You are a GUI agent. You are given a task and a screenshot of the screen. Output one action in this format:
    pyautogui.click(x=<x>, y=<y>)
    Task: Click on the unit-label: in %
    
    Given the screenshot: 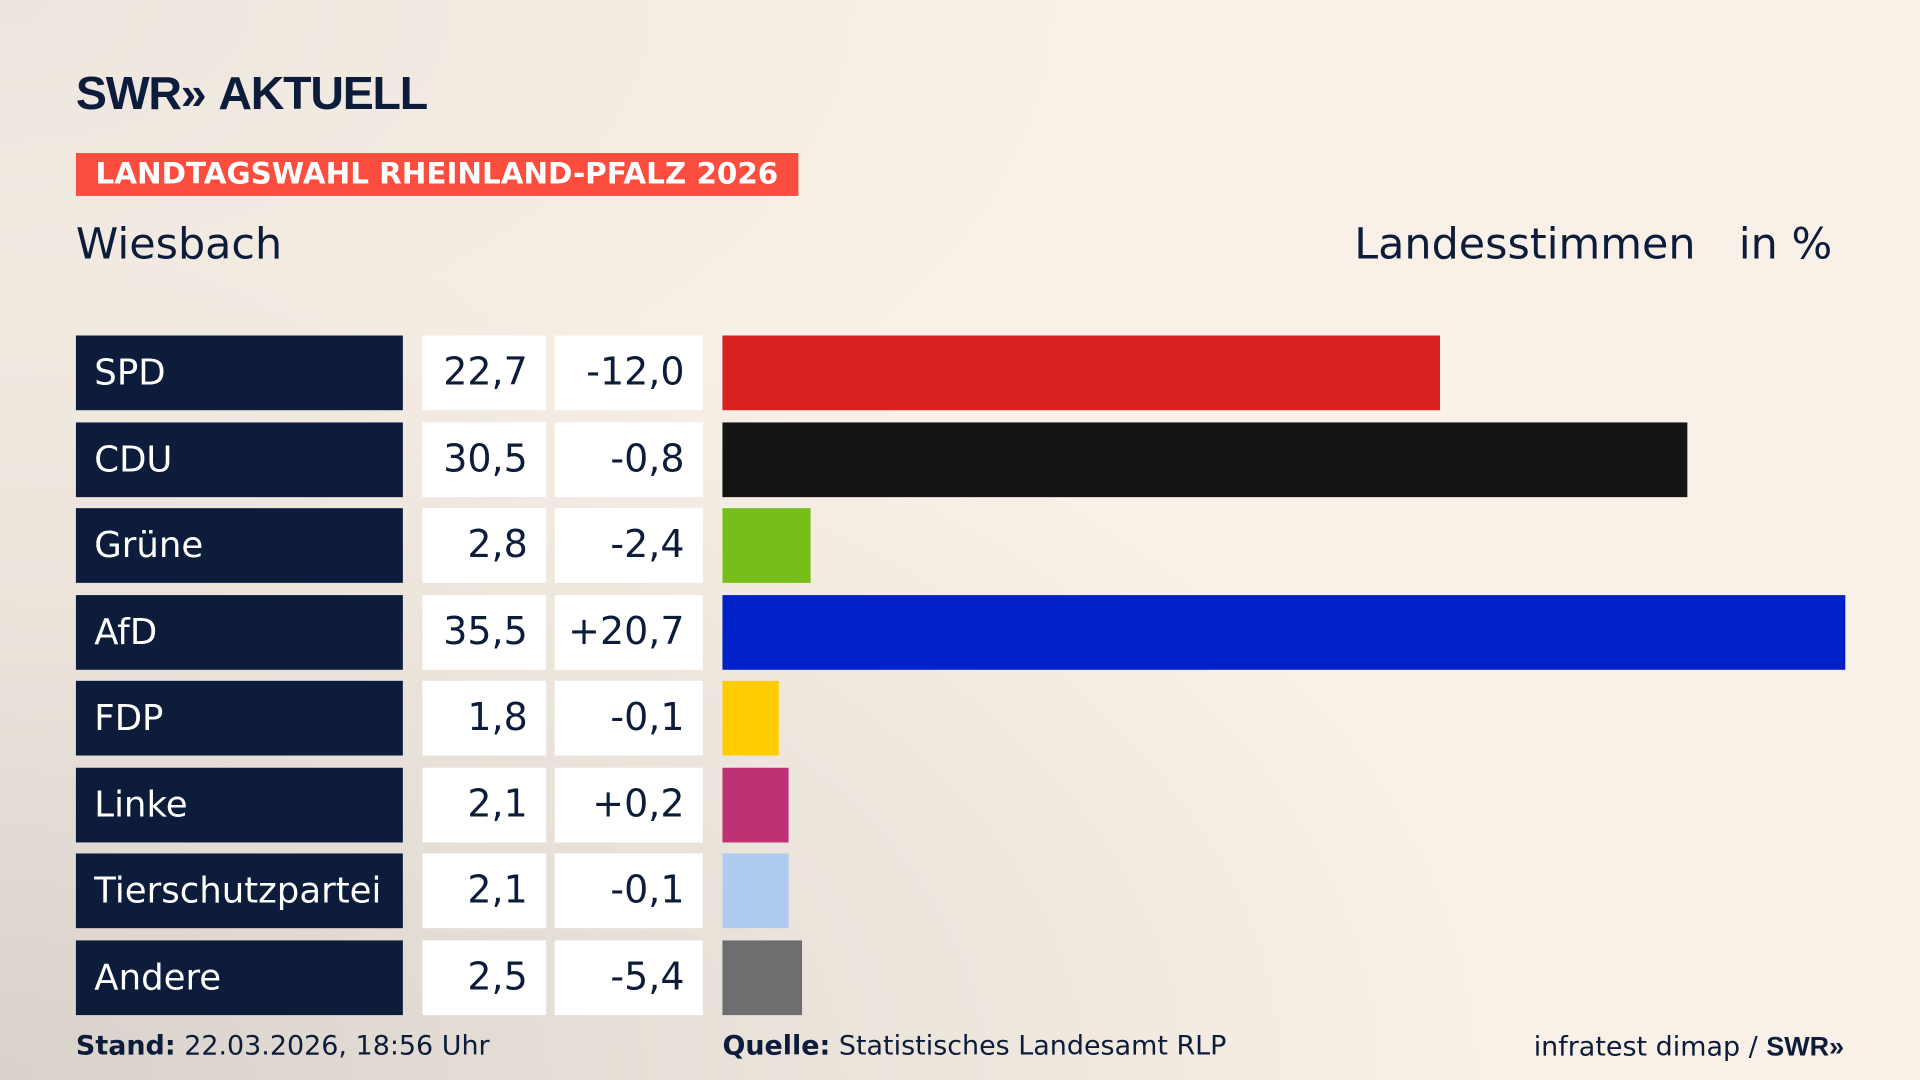 What is the action you would take?
    pyautogui.click(x=1785, y=245)
    